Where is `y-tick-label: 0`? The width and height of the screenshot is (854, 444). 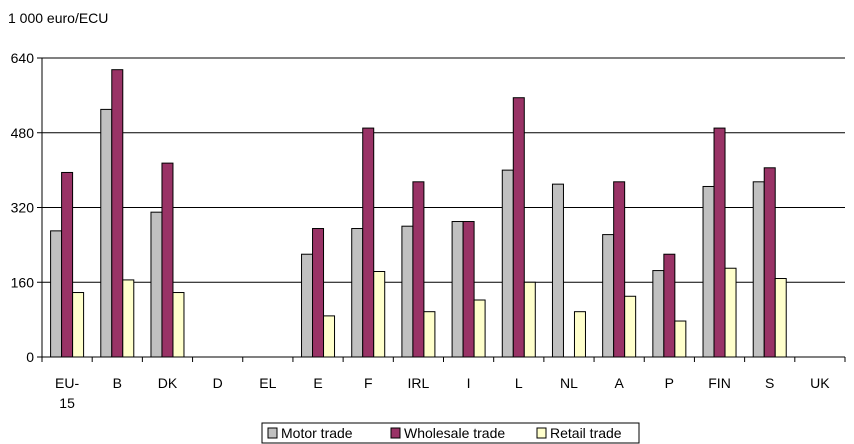 y-tick-label: 0 is located at coordinates (30, 357).